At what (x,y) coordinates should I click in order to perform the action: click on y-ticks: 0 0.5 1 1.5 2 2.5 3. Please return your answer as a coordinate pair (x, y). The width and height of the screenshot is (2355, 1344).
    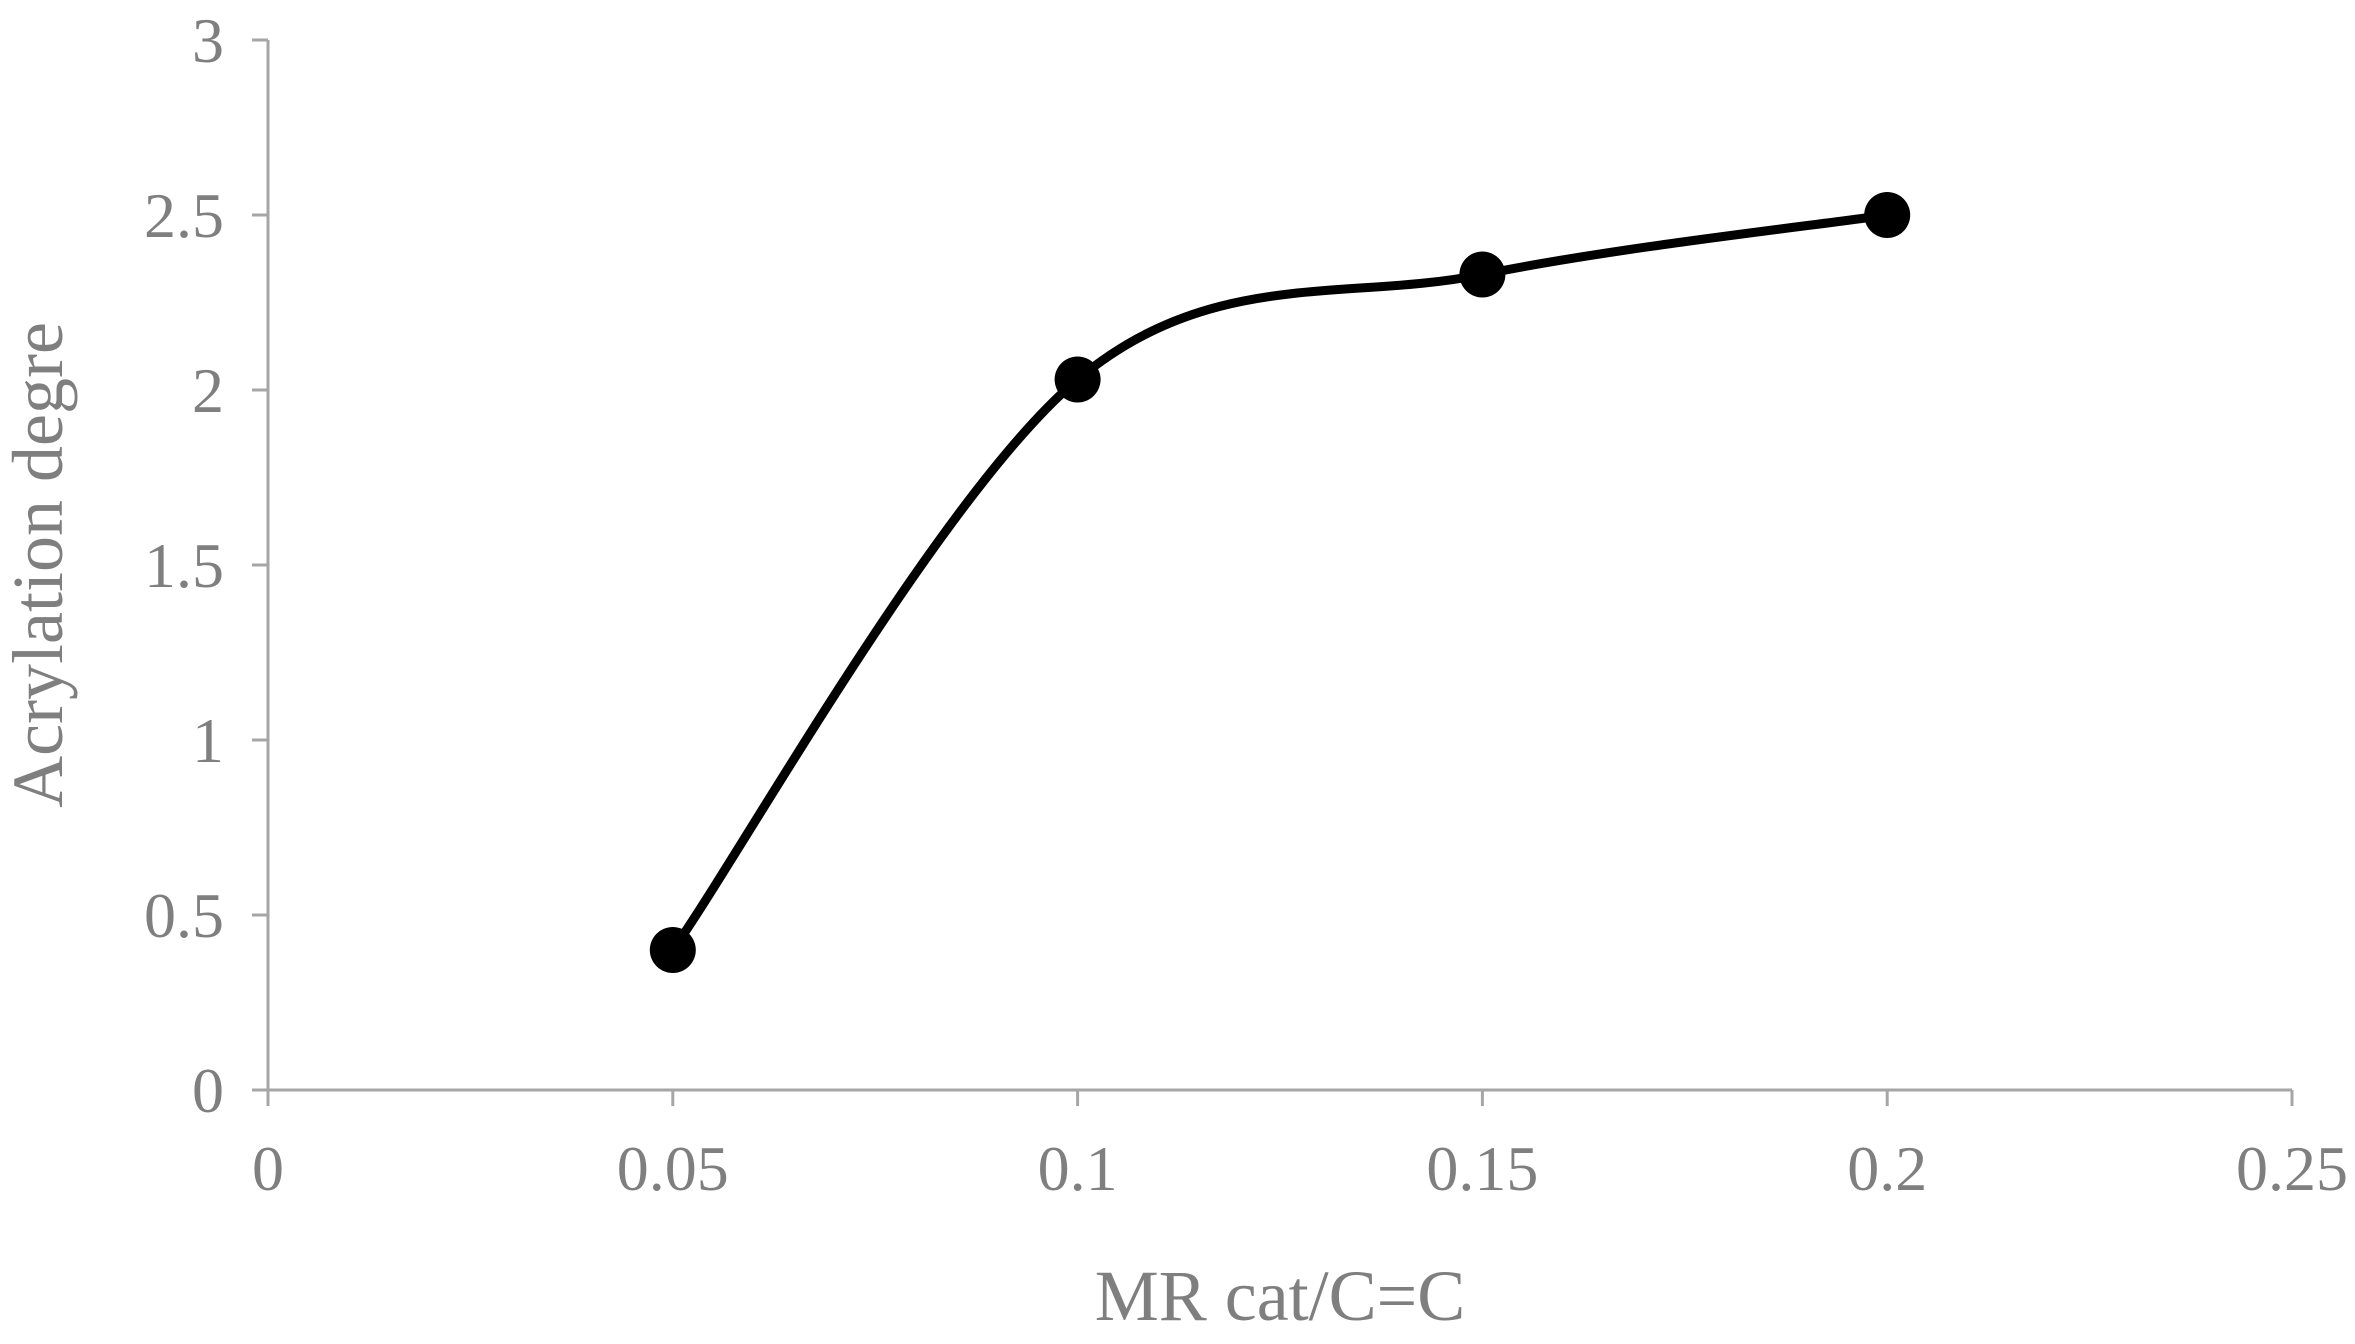
    Looking at the image, I should click on (206, 565).